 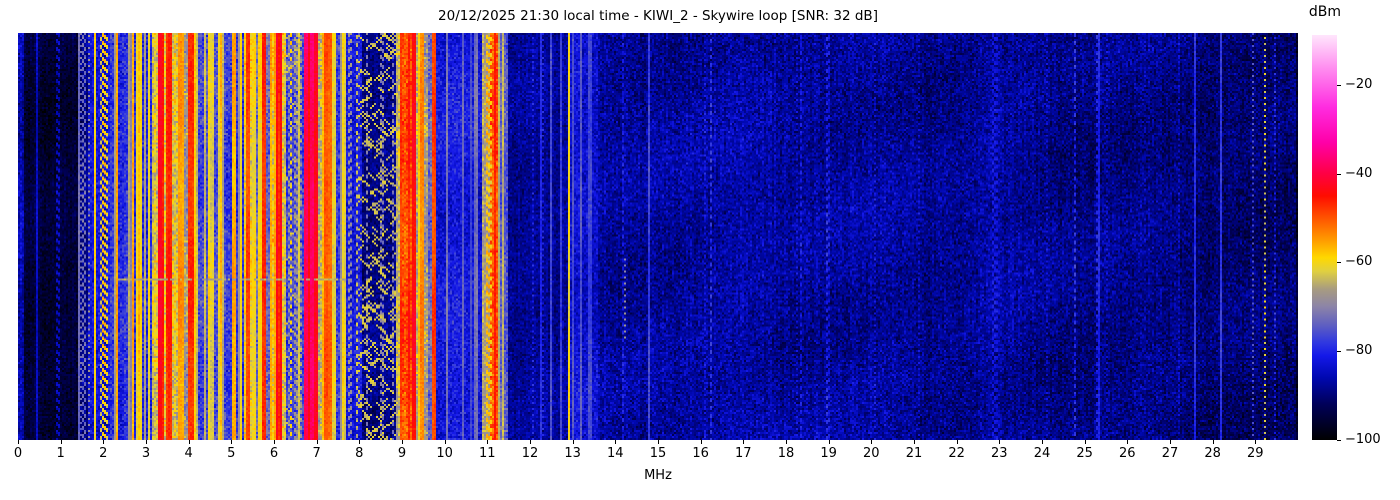 What do you see at coordinates (1042, 453) in the screenshot?
I see `x-tick-label: 24` at bounding box center [1042, 453].